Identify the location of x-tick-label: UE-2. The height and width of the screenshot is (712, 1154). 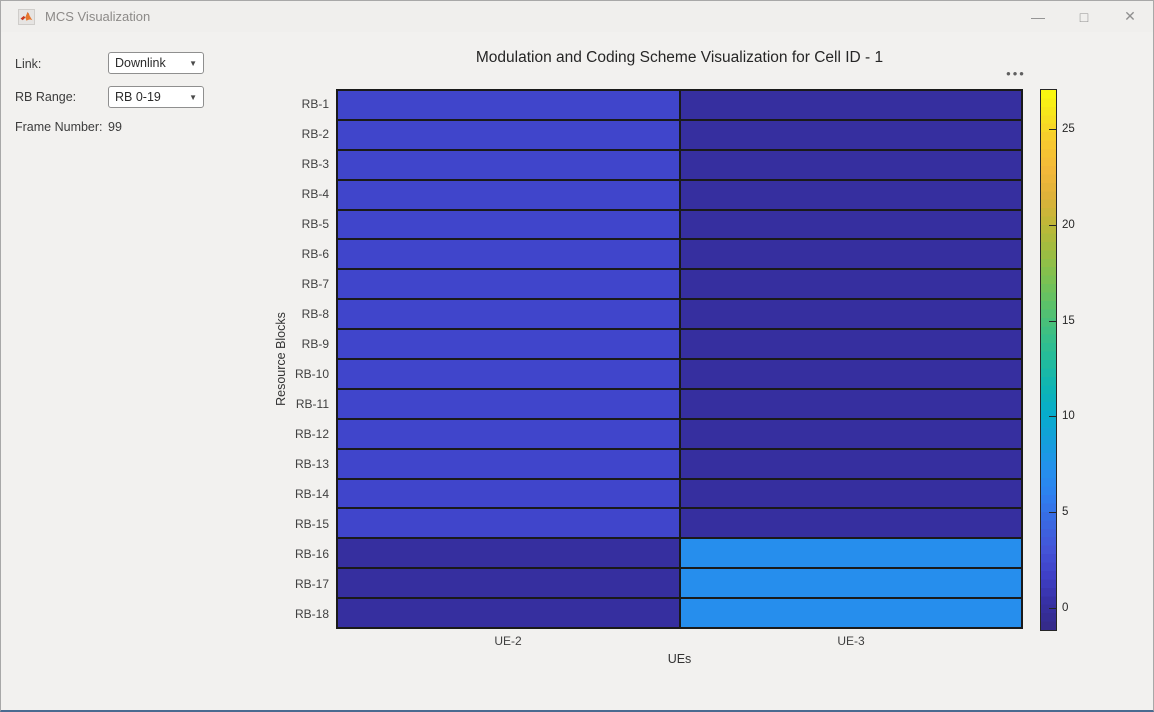
(508, 641).